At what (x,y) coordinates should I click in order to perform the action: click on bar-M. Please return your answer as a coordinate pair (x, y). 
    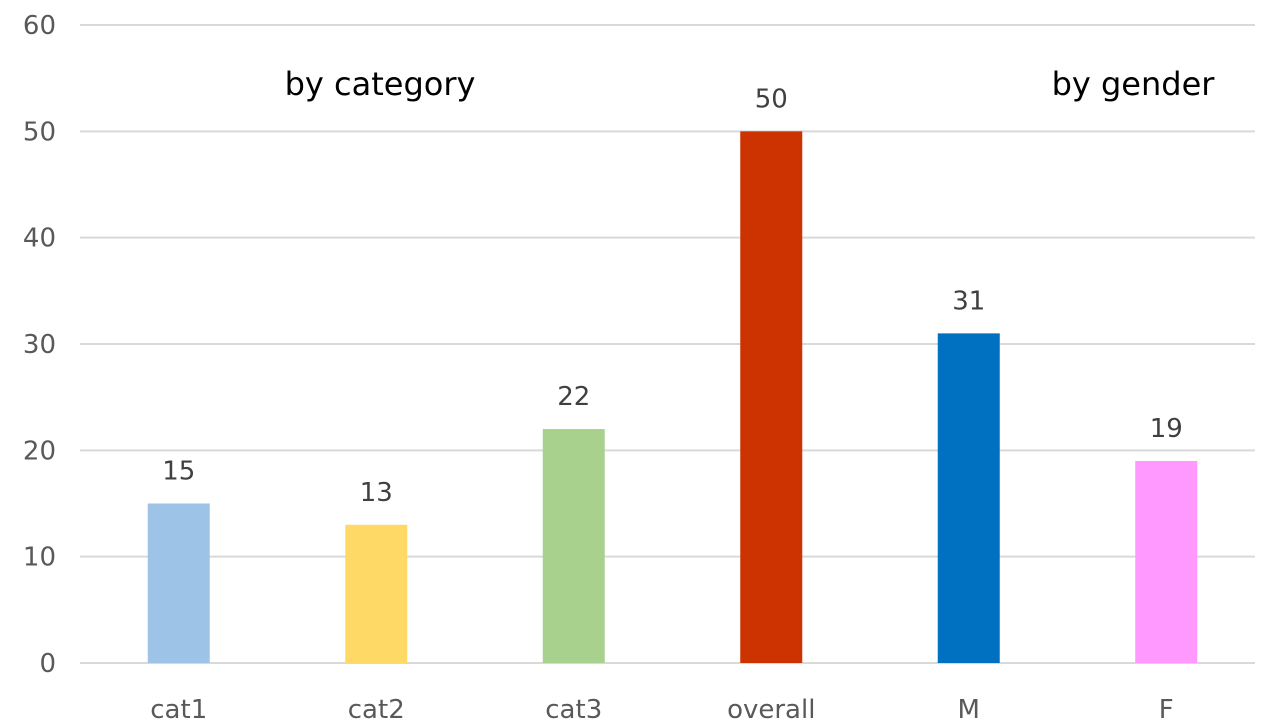
    Looking at the image, I should click on (968, 498).